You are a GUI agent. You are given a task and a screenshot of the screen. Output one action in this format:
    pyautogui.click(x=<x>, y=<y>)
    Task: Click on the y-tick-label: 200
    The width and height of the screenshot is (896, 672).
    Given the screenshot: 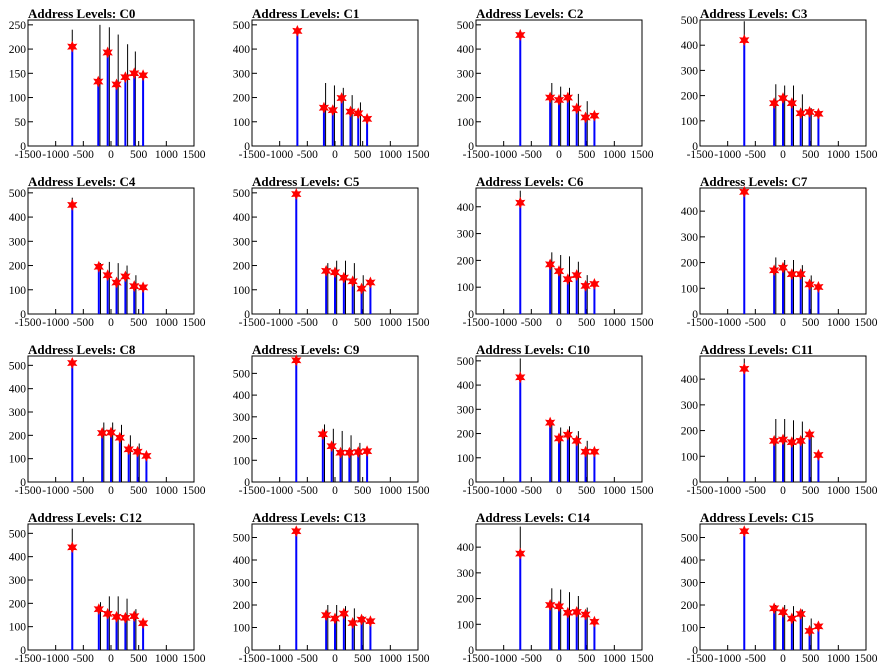 What is the action you would take?
    pyautogui.click(x=242, y=99)
    